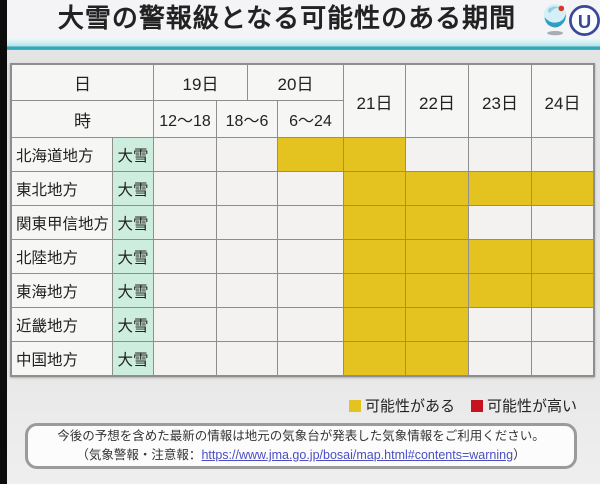 The image size is (600, 484). What do you see at coordinates (409, 406) in the screenshot?
I see `legend-label-possible: 可能性がある` at bounding box center [409, 406].